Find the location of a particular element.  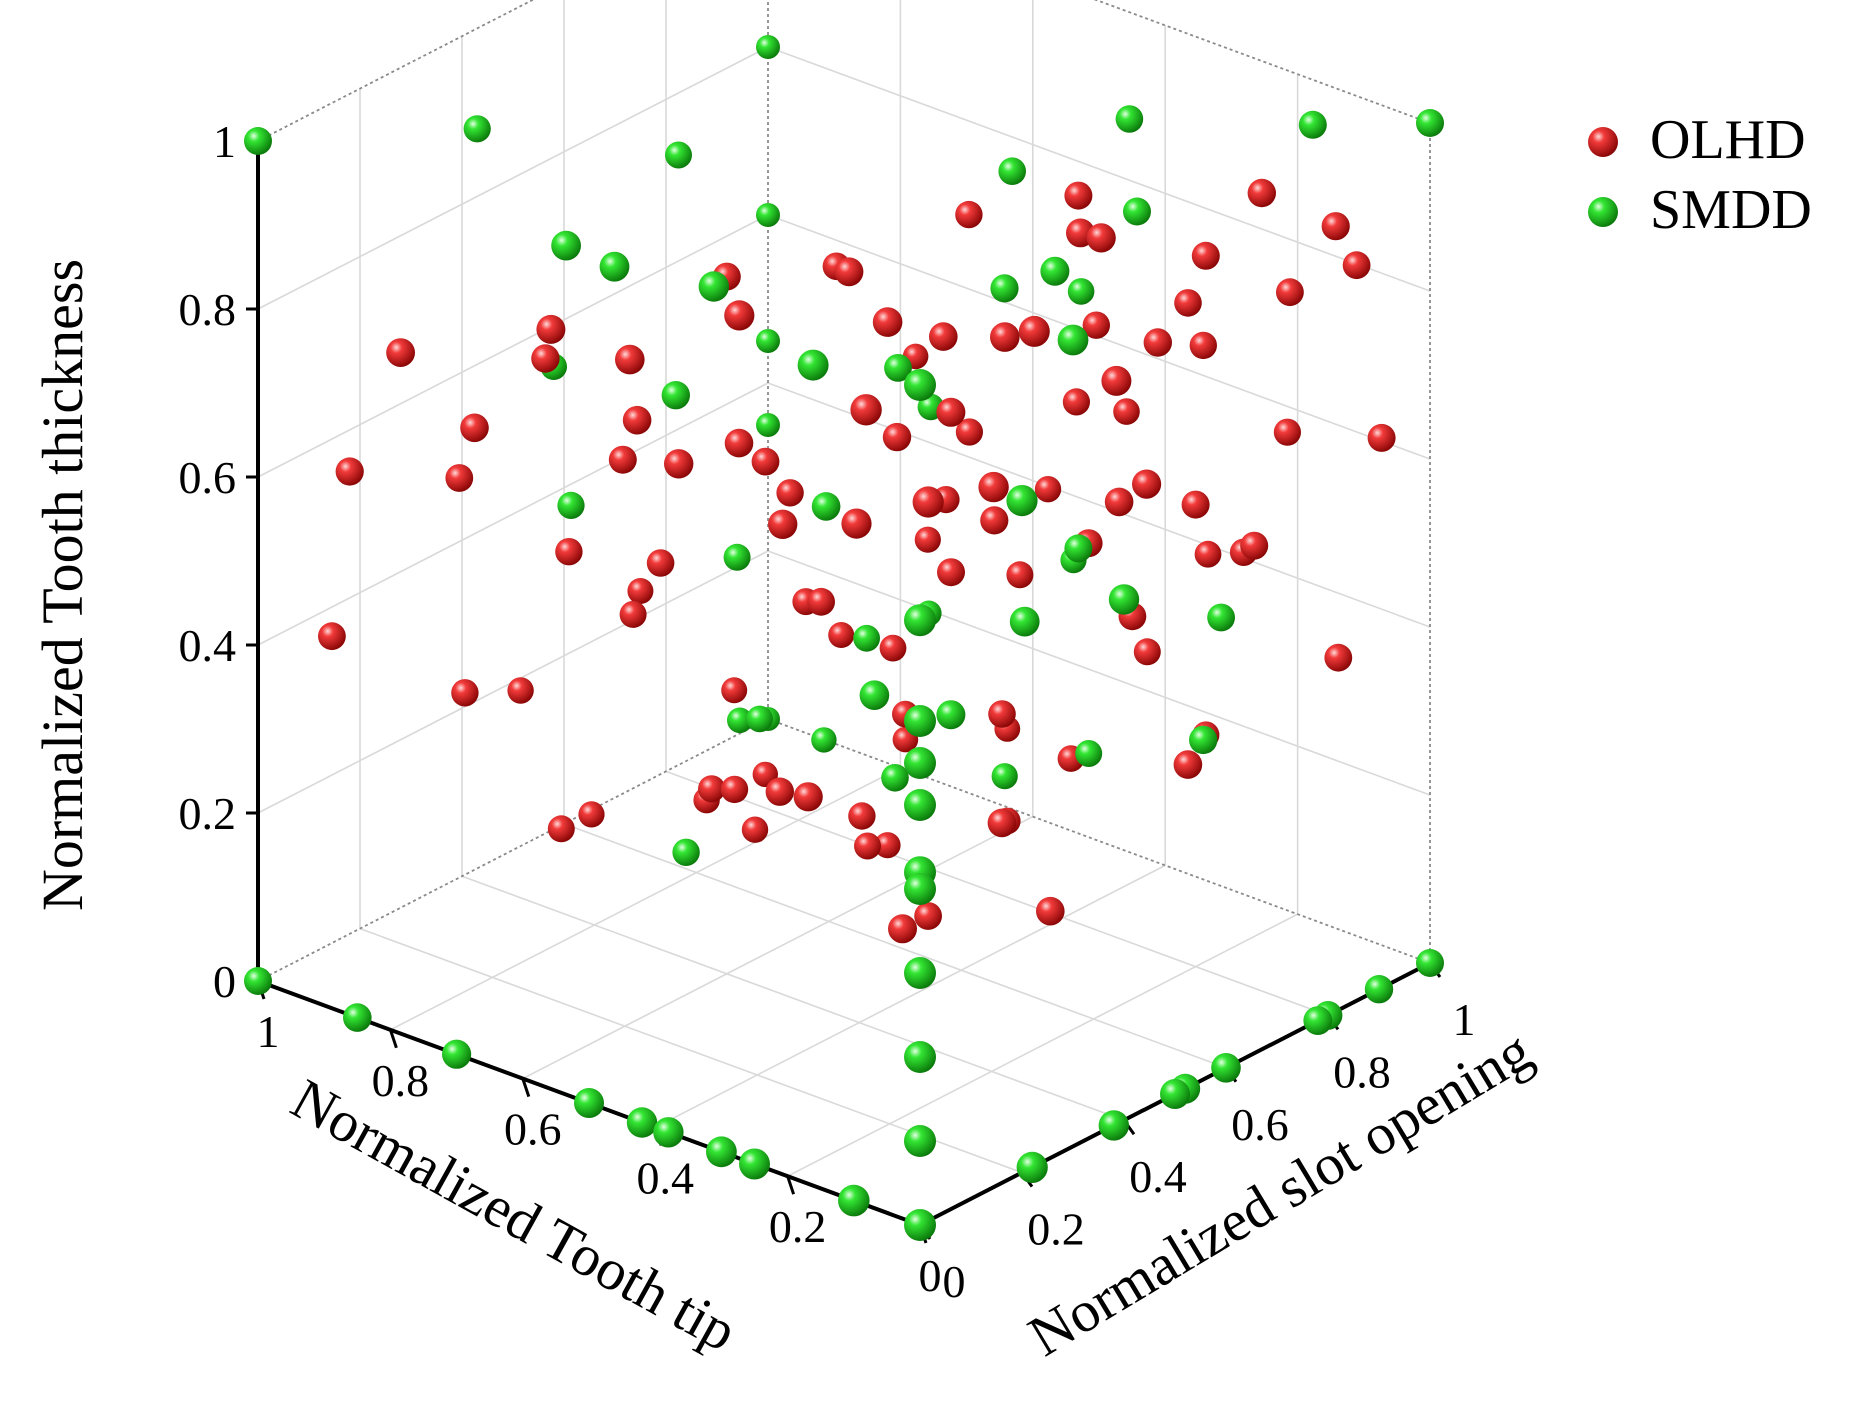

grid-line-xwall-z is located at coordinates (513, 514).